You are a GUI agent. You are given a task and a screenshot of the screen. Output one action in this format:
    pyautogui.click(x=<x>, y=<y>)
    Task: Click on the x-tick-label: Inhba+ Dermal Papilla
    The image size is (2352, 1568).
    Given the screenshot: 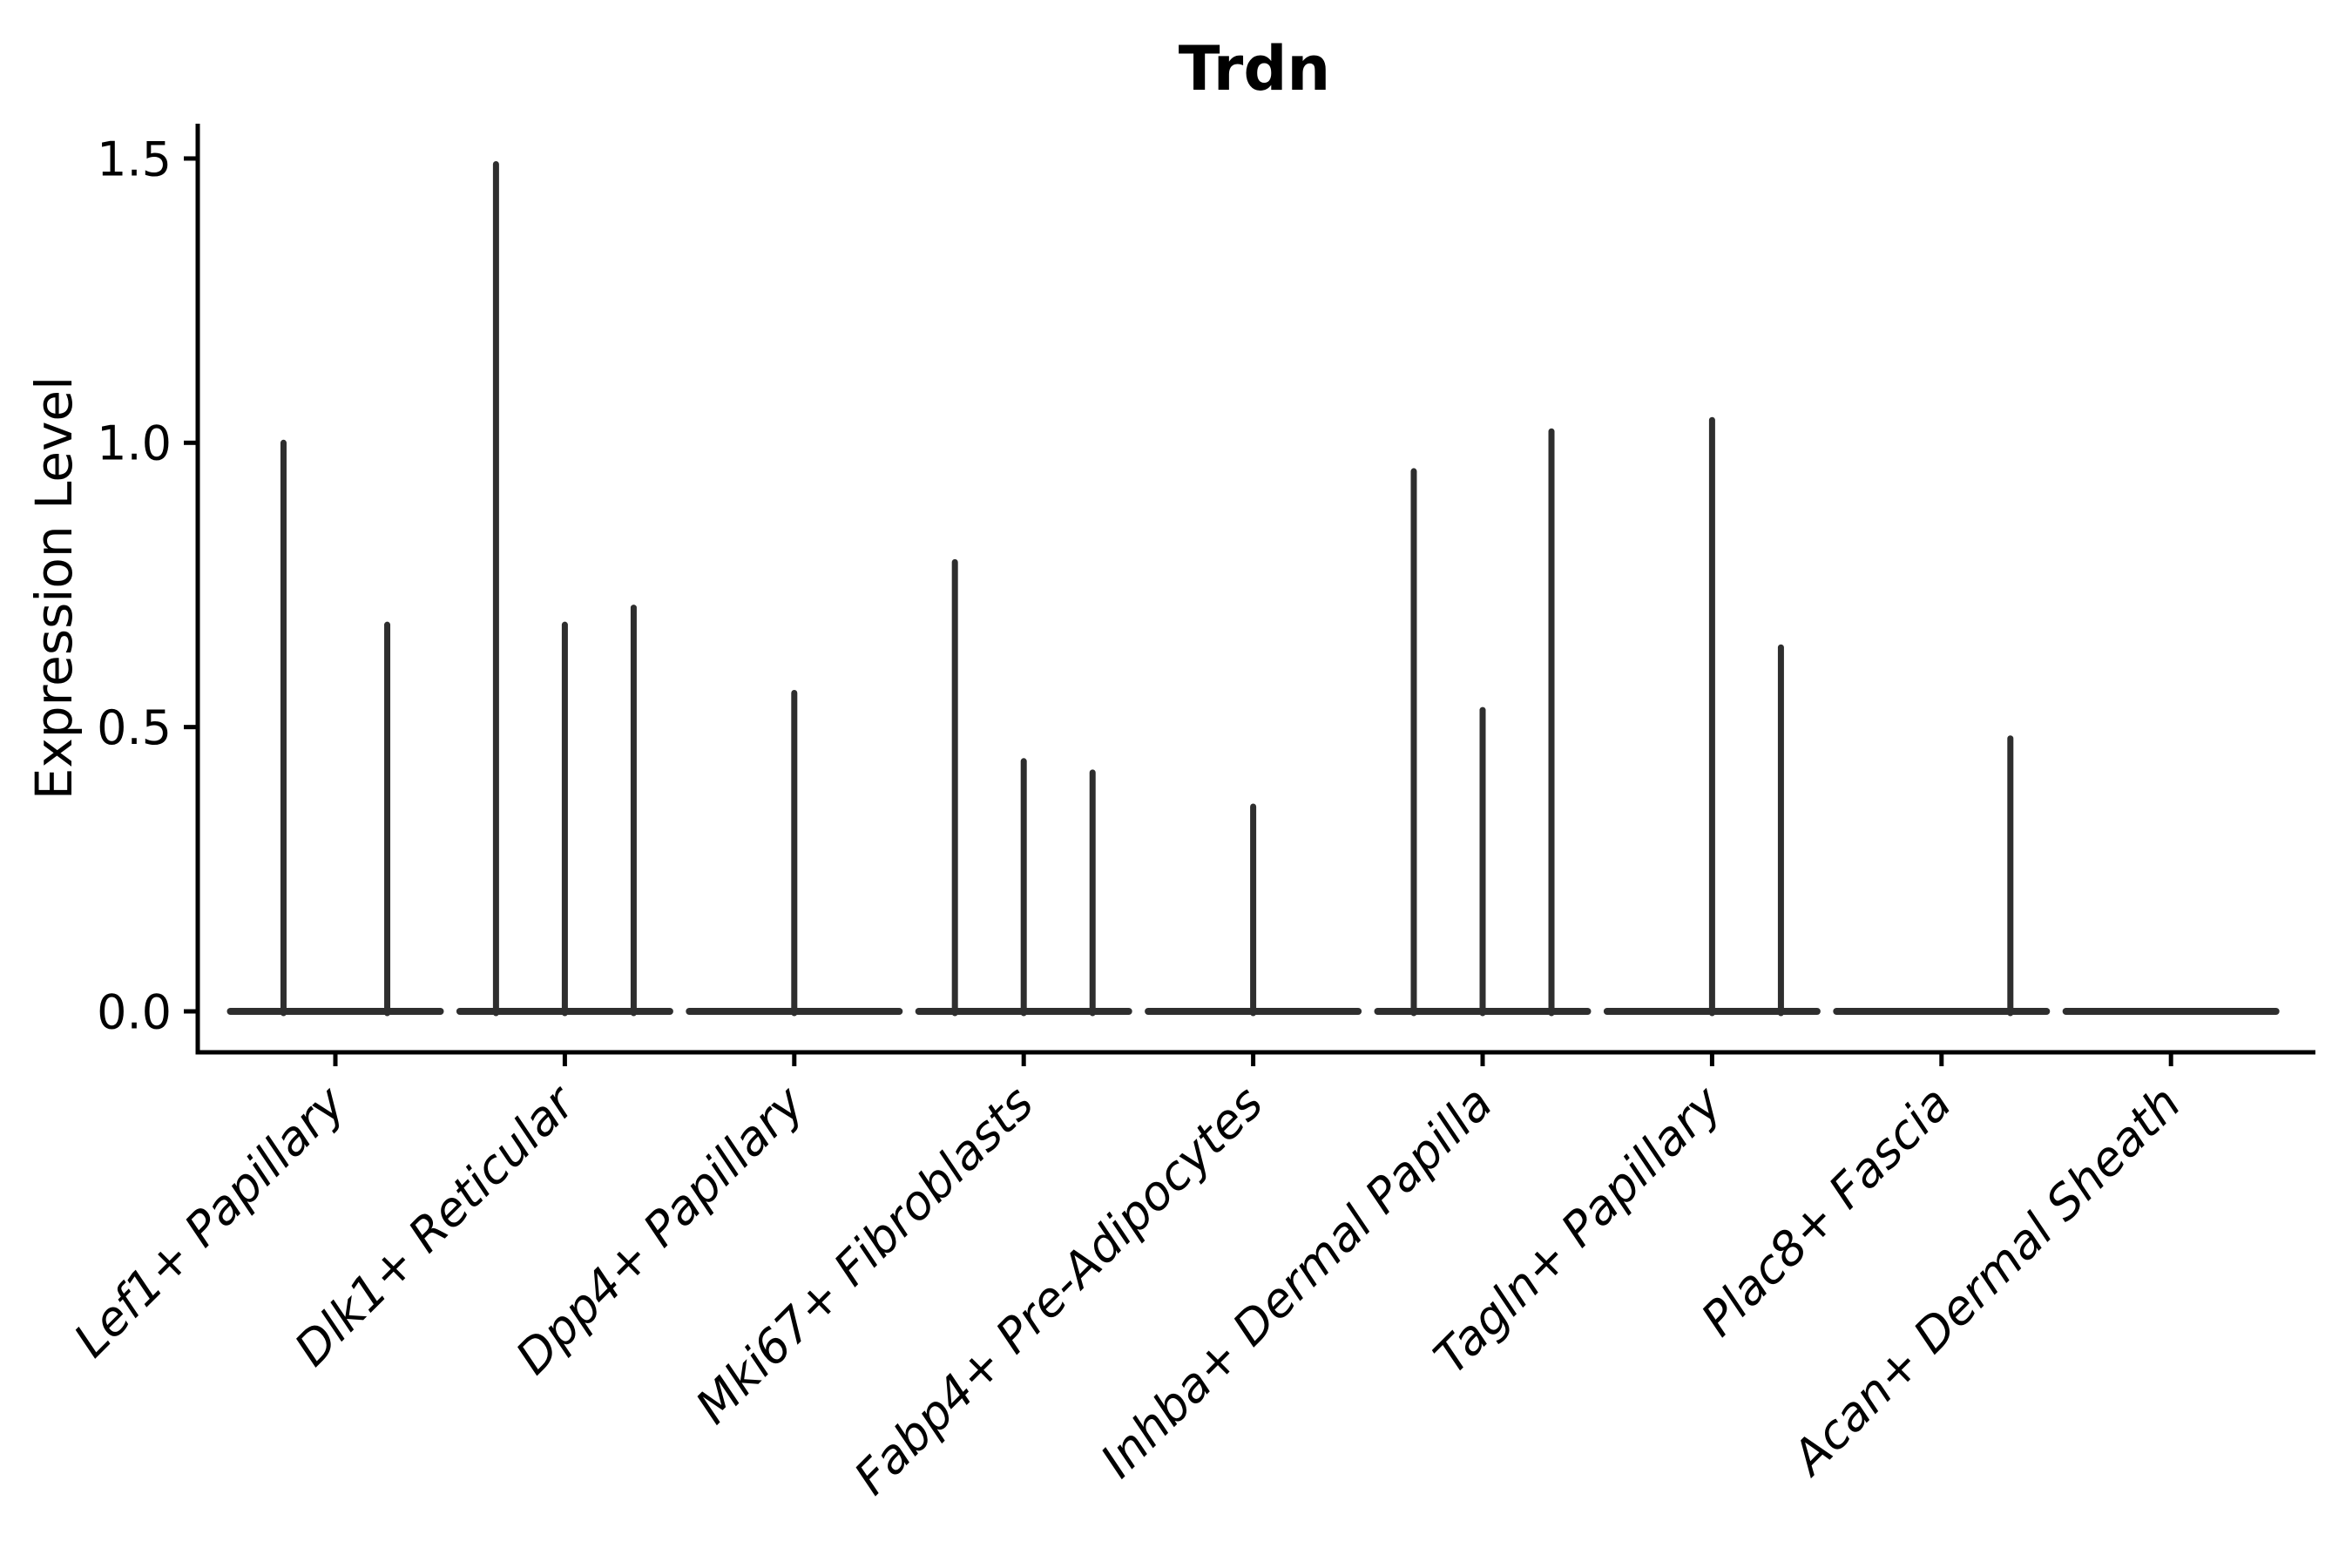 What is the action you would take?
    pyautogui.click(x=1296, y=1282)
    